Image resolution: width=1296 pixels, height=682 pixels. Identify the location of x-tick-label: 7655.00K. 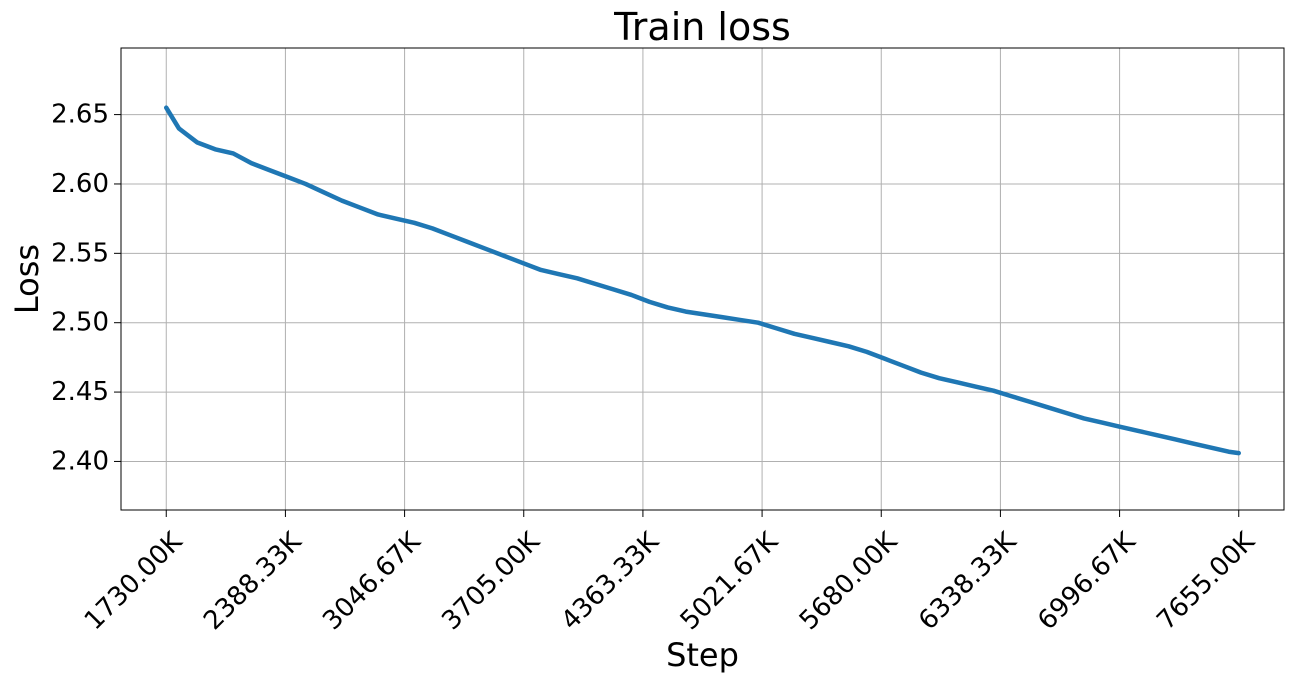
(1206, 581).